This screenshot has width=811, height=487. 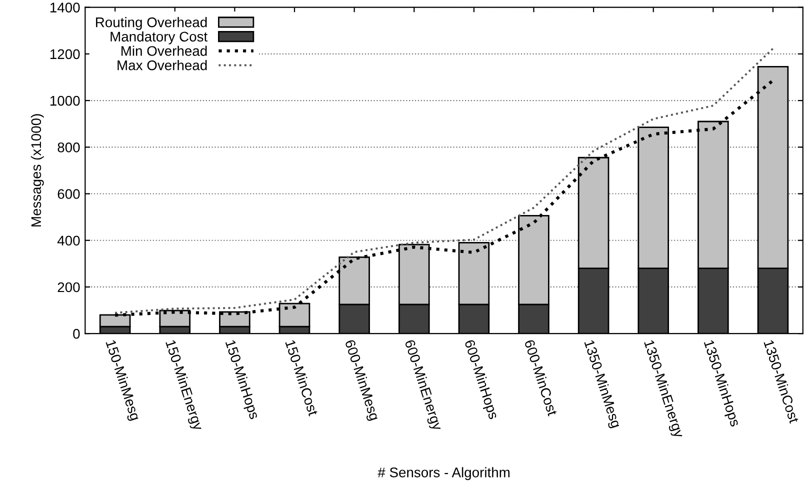 What do you see at coordinates (69, 147) in the screenshot?
I see `y-tick-label: 800` at bounding box center [69, 147].